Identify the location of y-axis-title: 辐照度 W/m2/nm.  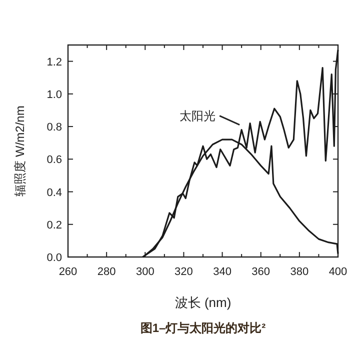
(20, 151).